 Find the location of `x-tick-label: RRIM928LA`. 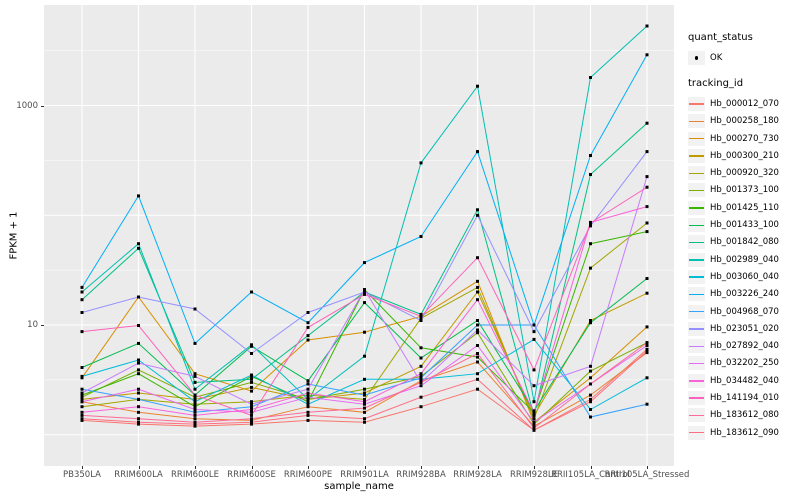

x-tick-label: RRIM928LA is located at coordinates (477, 475).